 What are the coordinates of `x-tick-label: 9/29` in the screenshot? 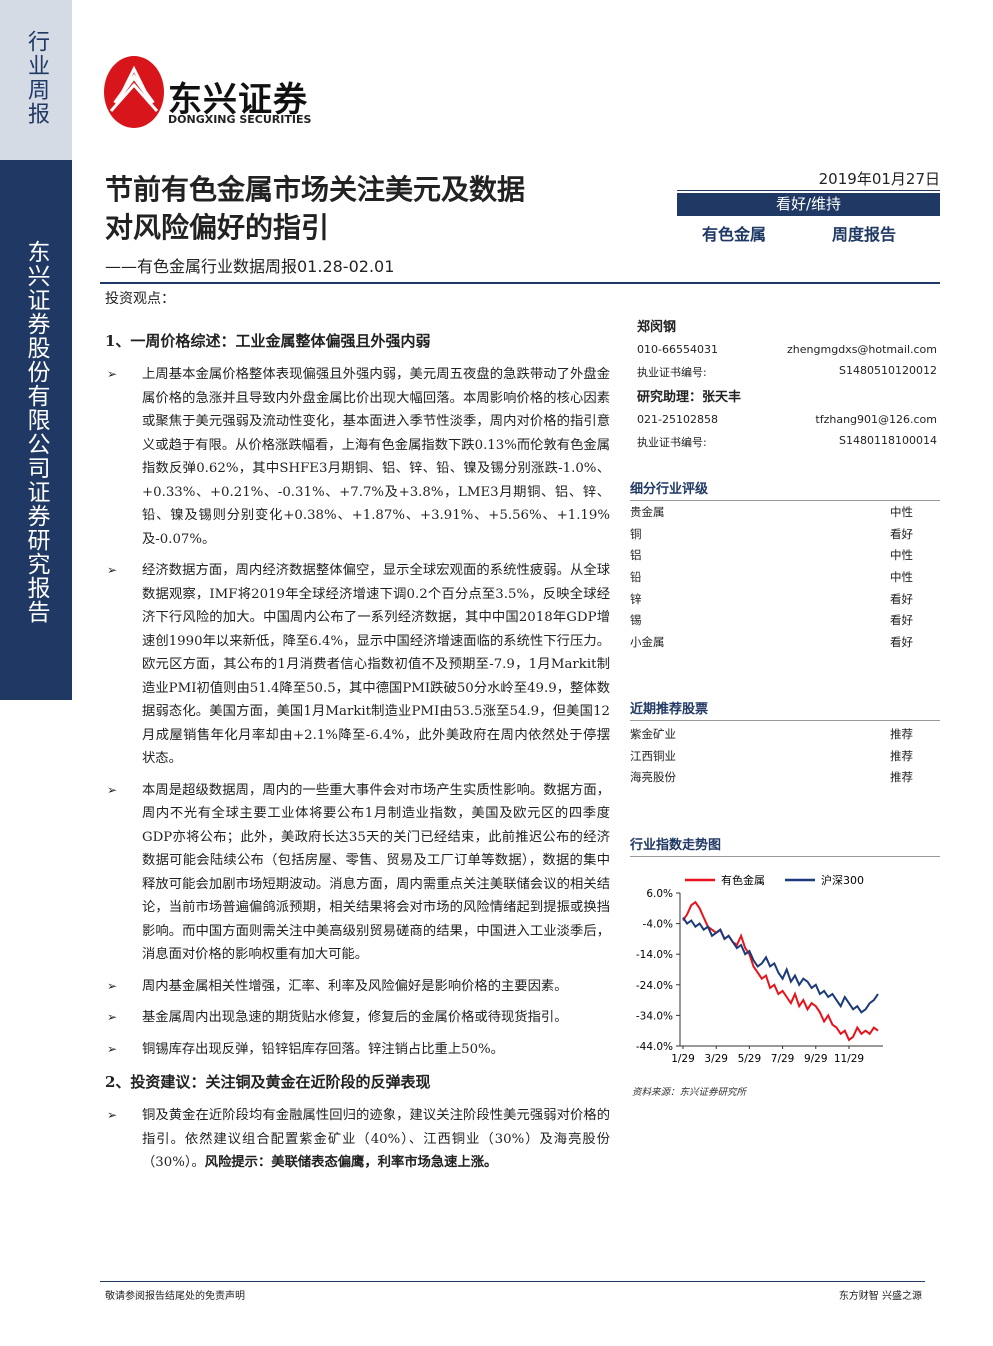 It's located at (816, 1059).